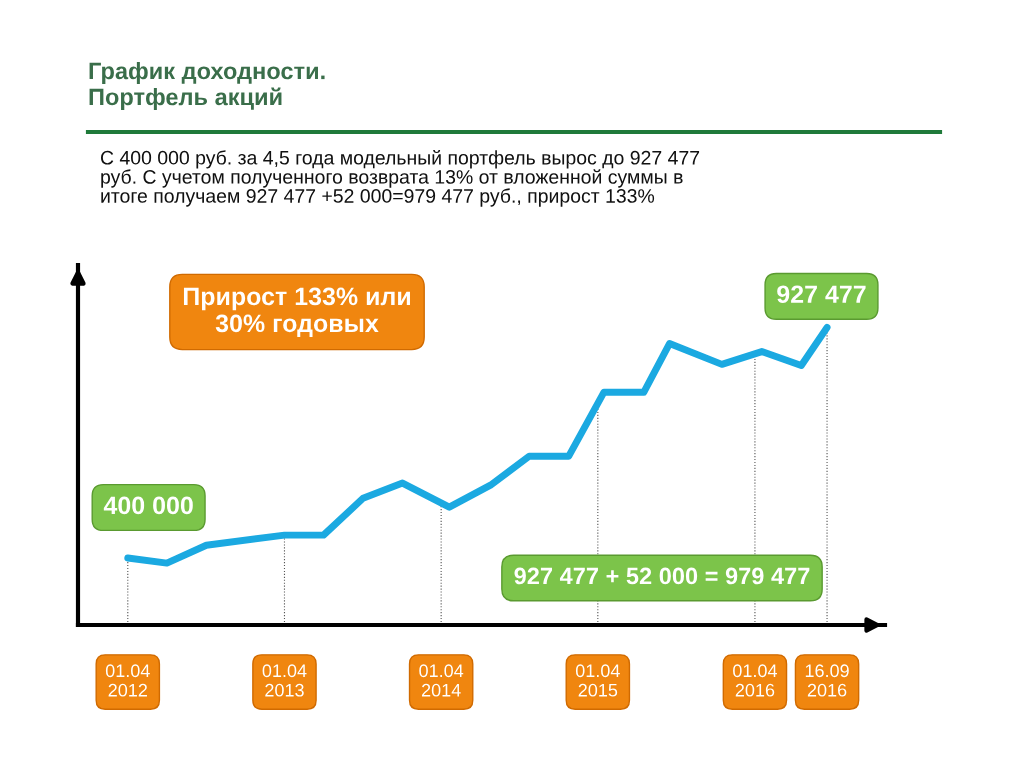  Describe the element at coordinates (296, 312) in the screenshot. I see `annotation: Прирост 133% или 30% годовых` at that location.